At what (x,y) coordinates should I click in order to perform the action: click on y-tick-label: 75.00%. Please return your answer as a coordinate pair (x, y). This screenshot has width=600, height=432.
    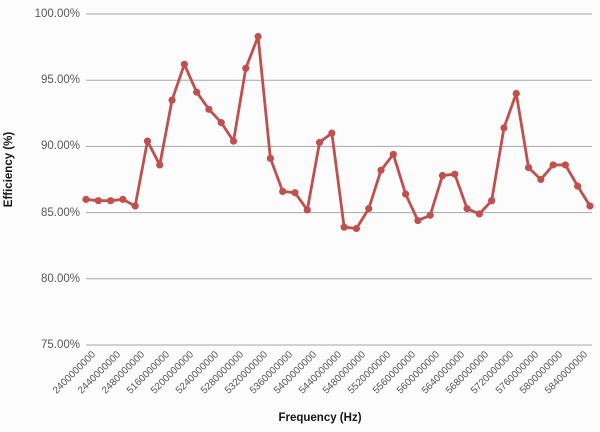
    Looking at the image, I should click on (60, 345).